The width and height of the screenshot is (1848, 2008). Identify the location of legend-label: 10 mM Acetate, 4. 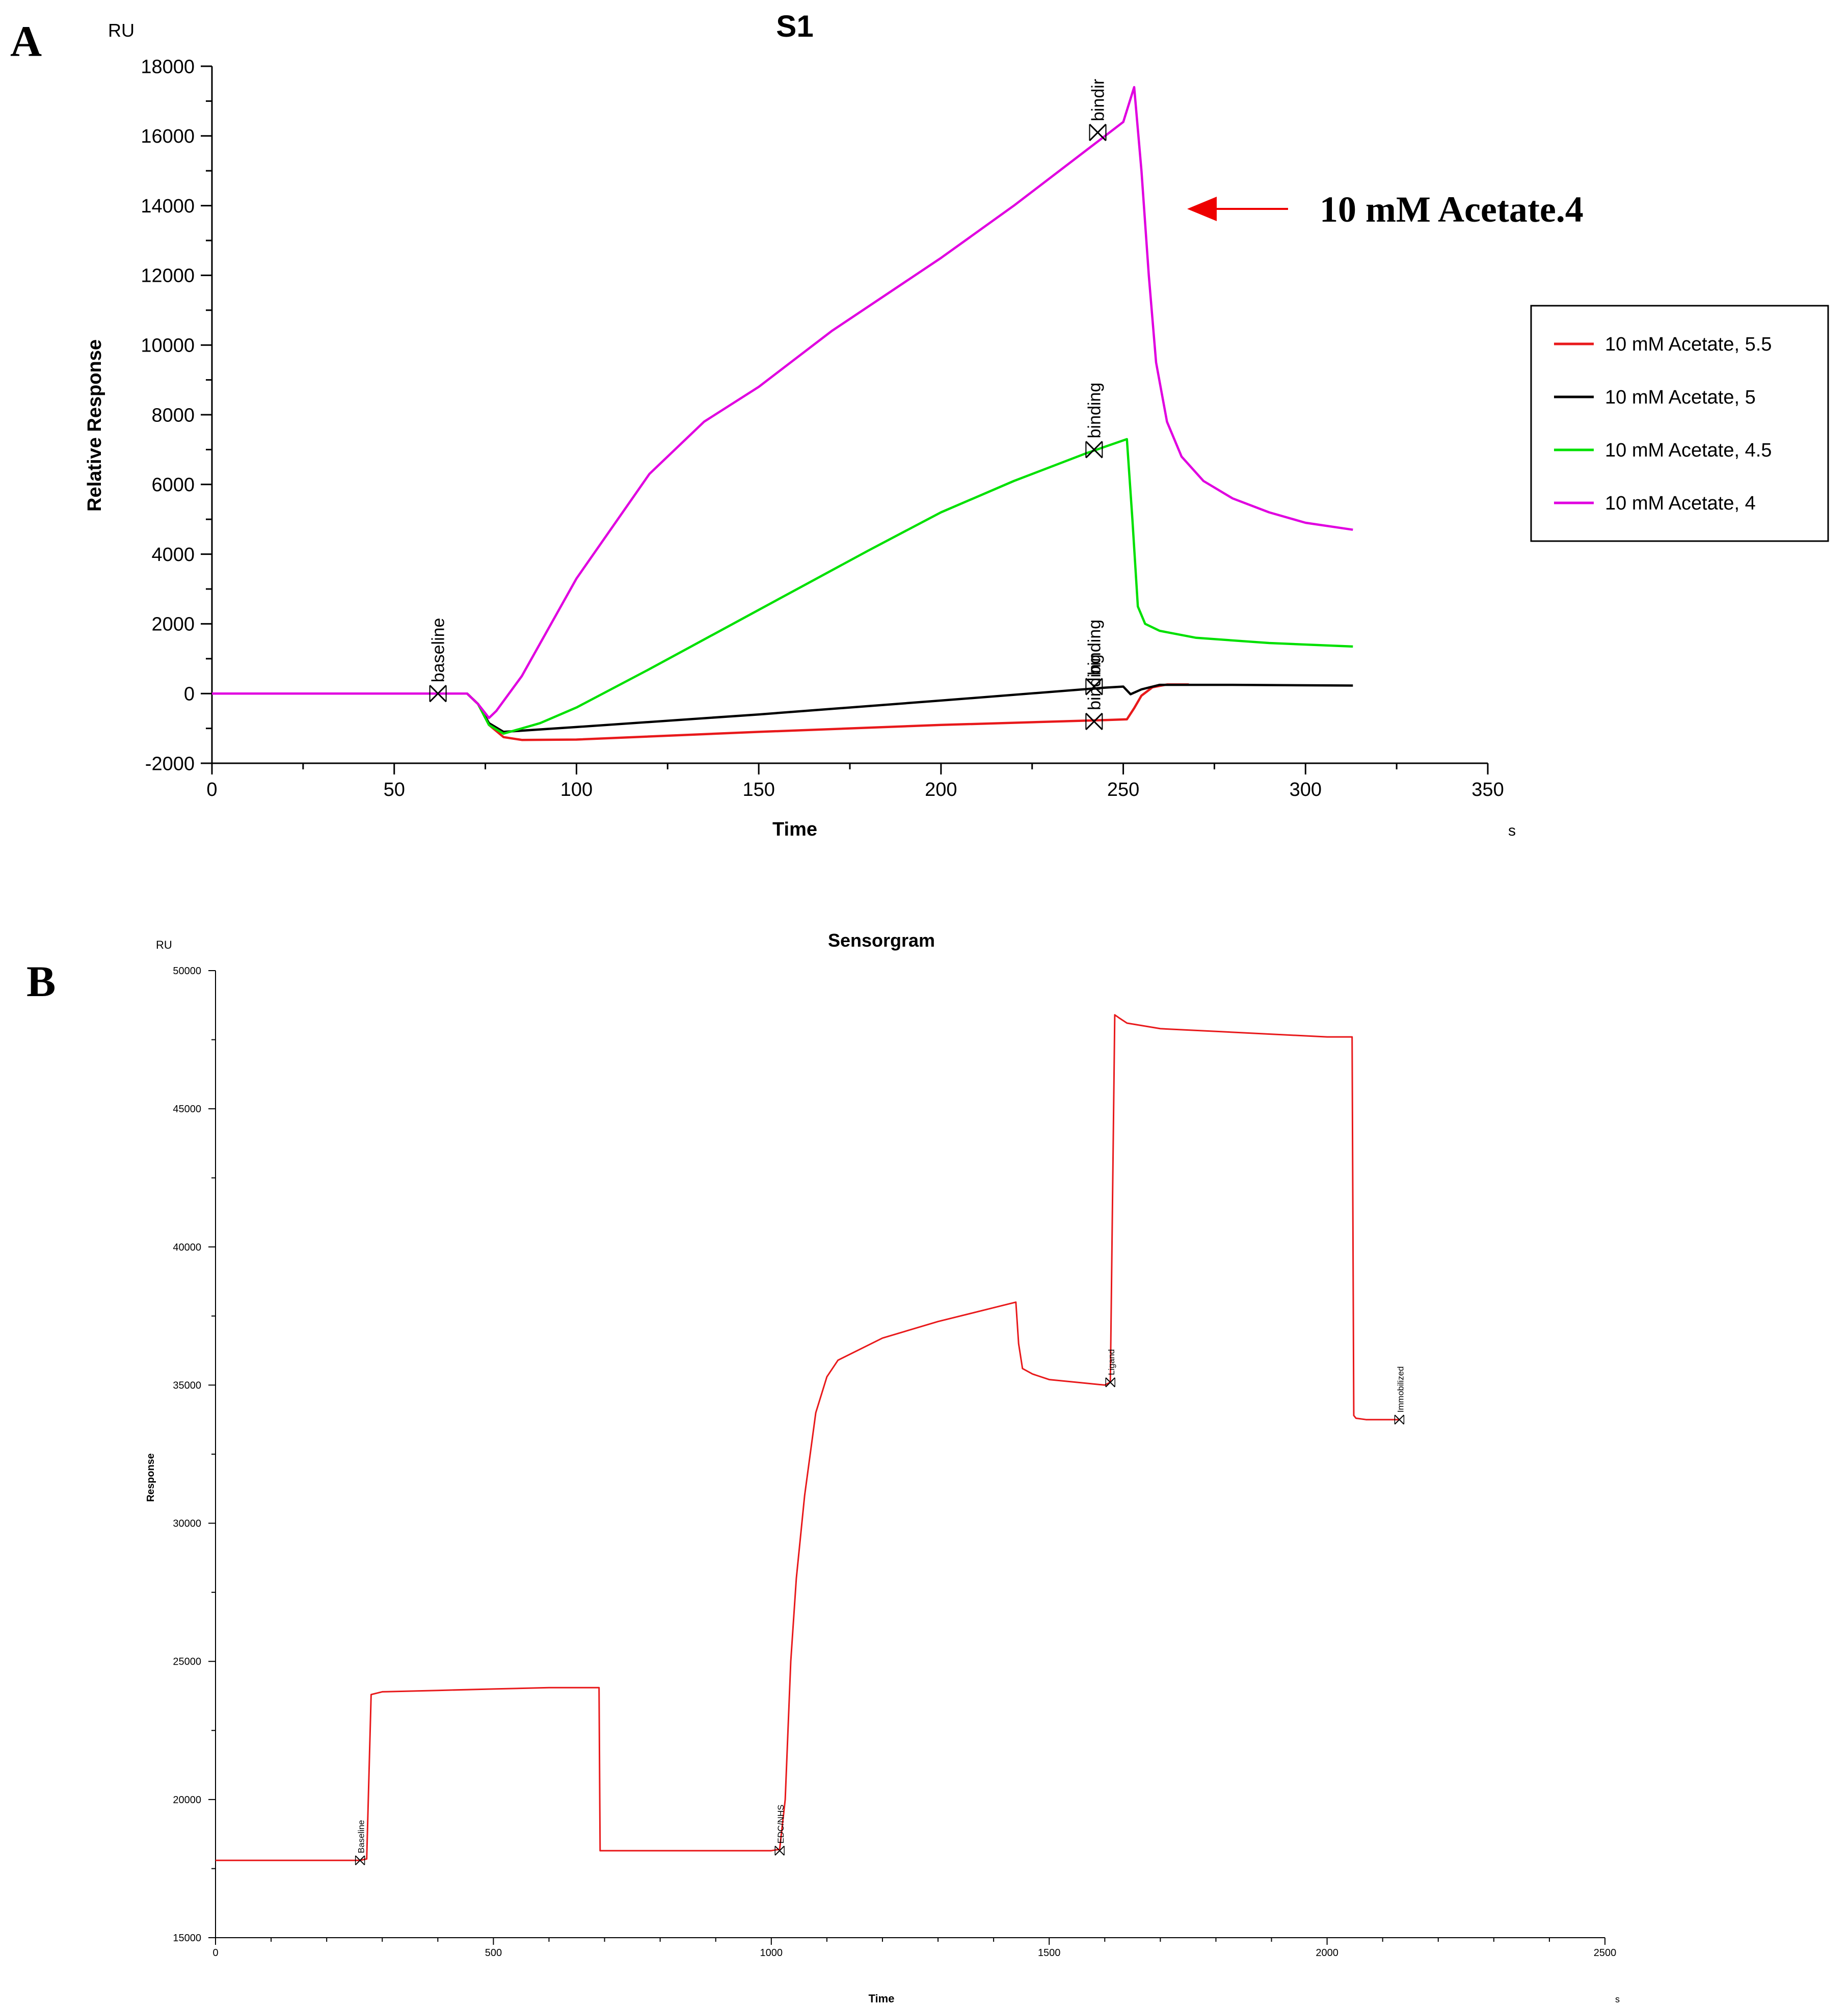
(1680, 503).